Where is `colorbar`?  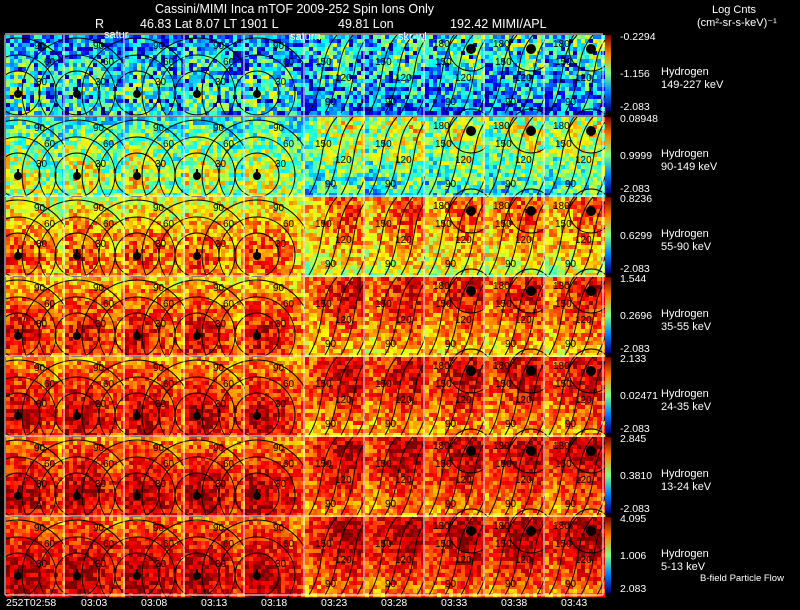
colorbar is located at coordinates (608, 73).